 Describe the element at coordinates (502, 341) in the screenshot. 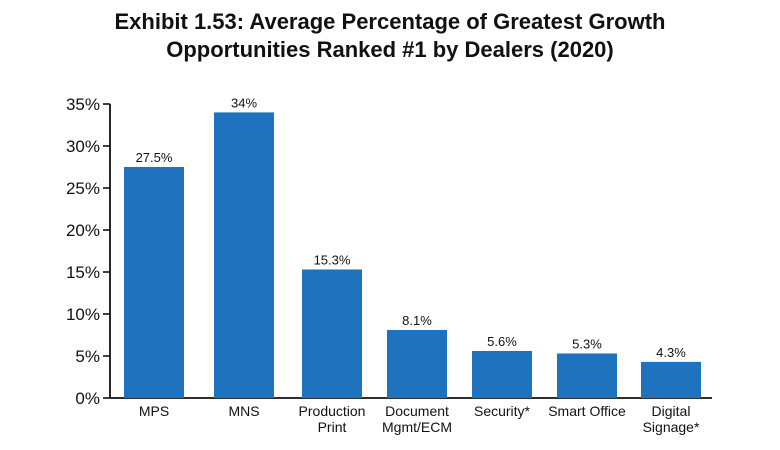

I see `data-label: 5.6%` at that location.